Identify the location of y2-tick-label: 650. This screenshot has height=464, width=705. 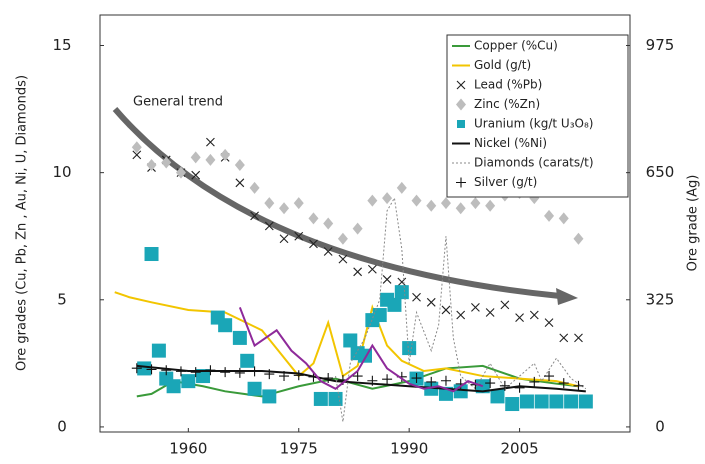
(660, 172).